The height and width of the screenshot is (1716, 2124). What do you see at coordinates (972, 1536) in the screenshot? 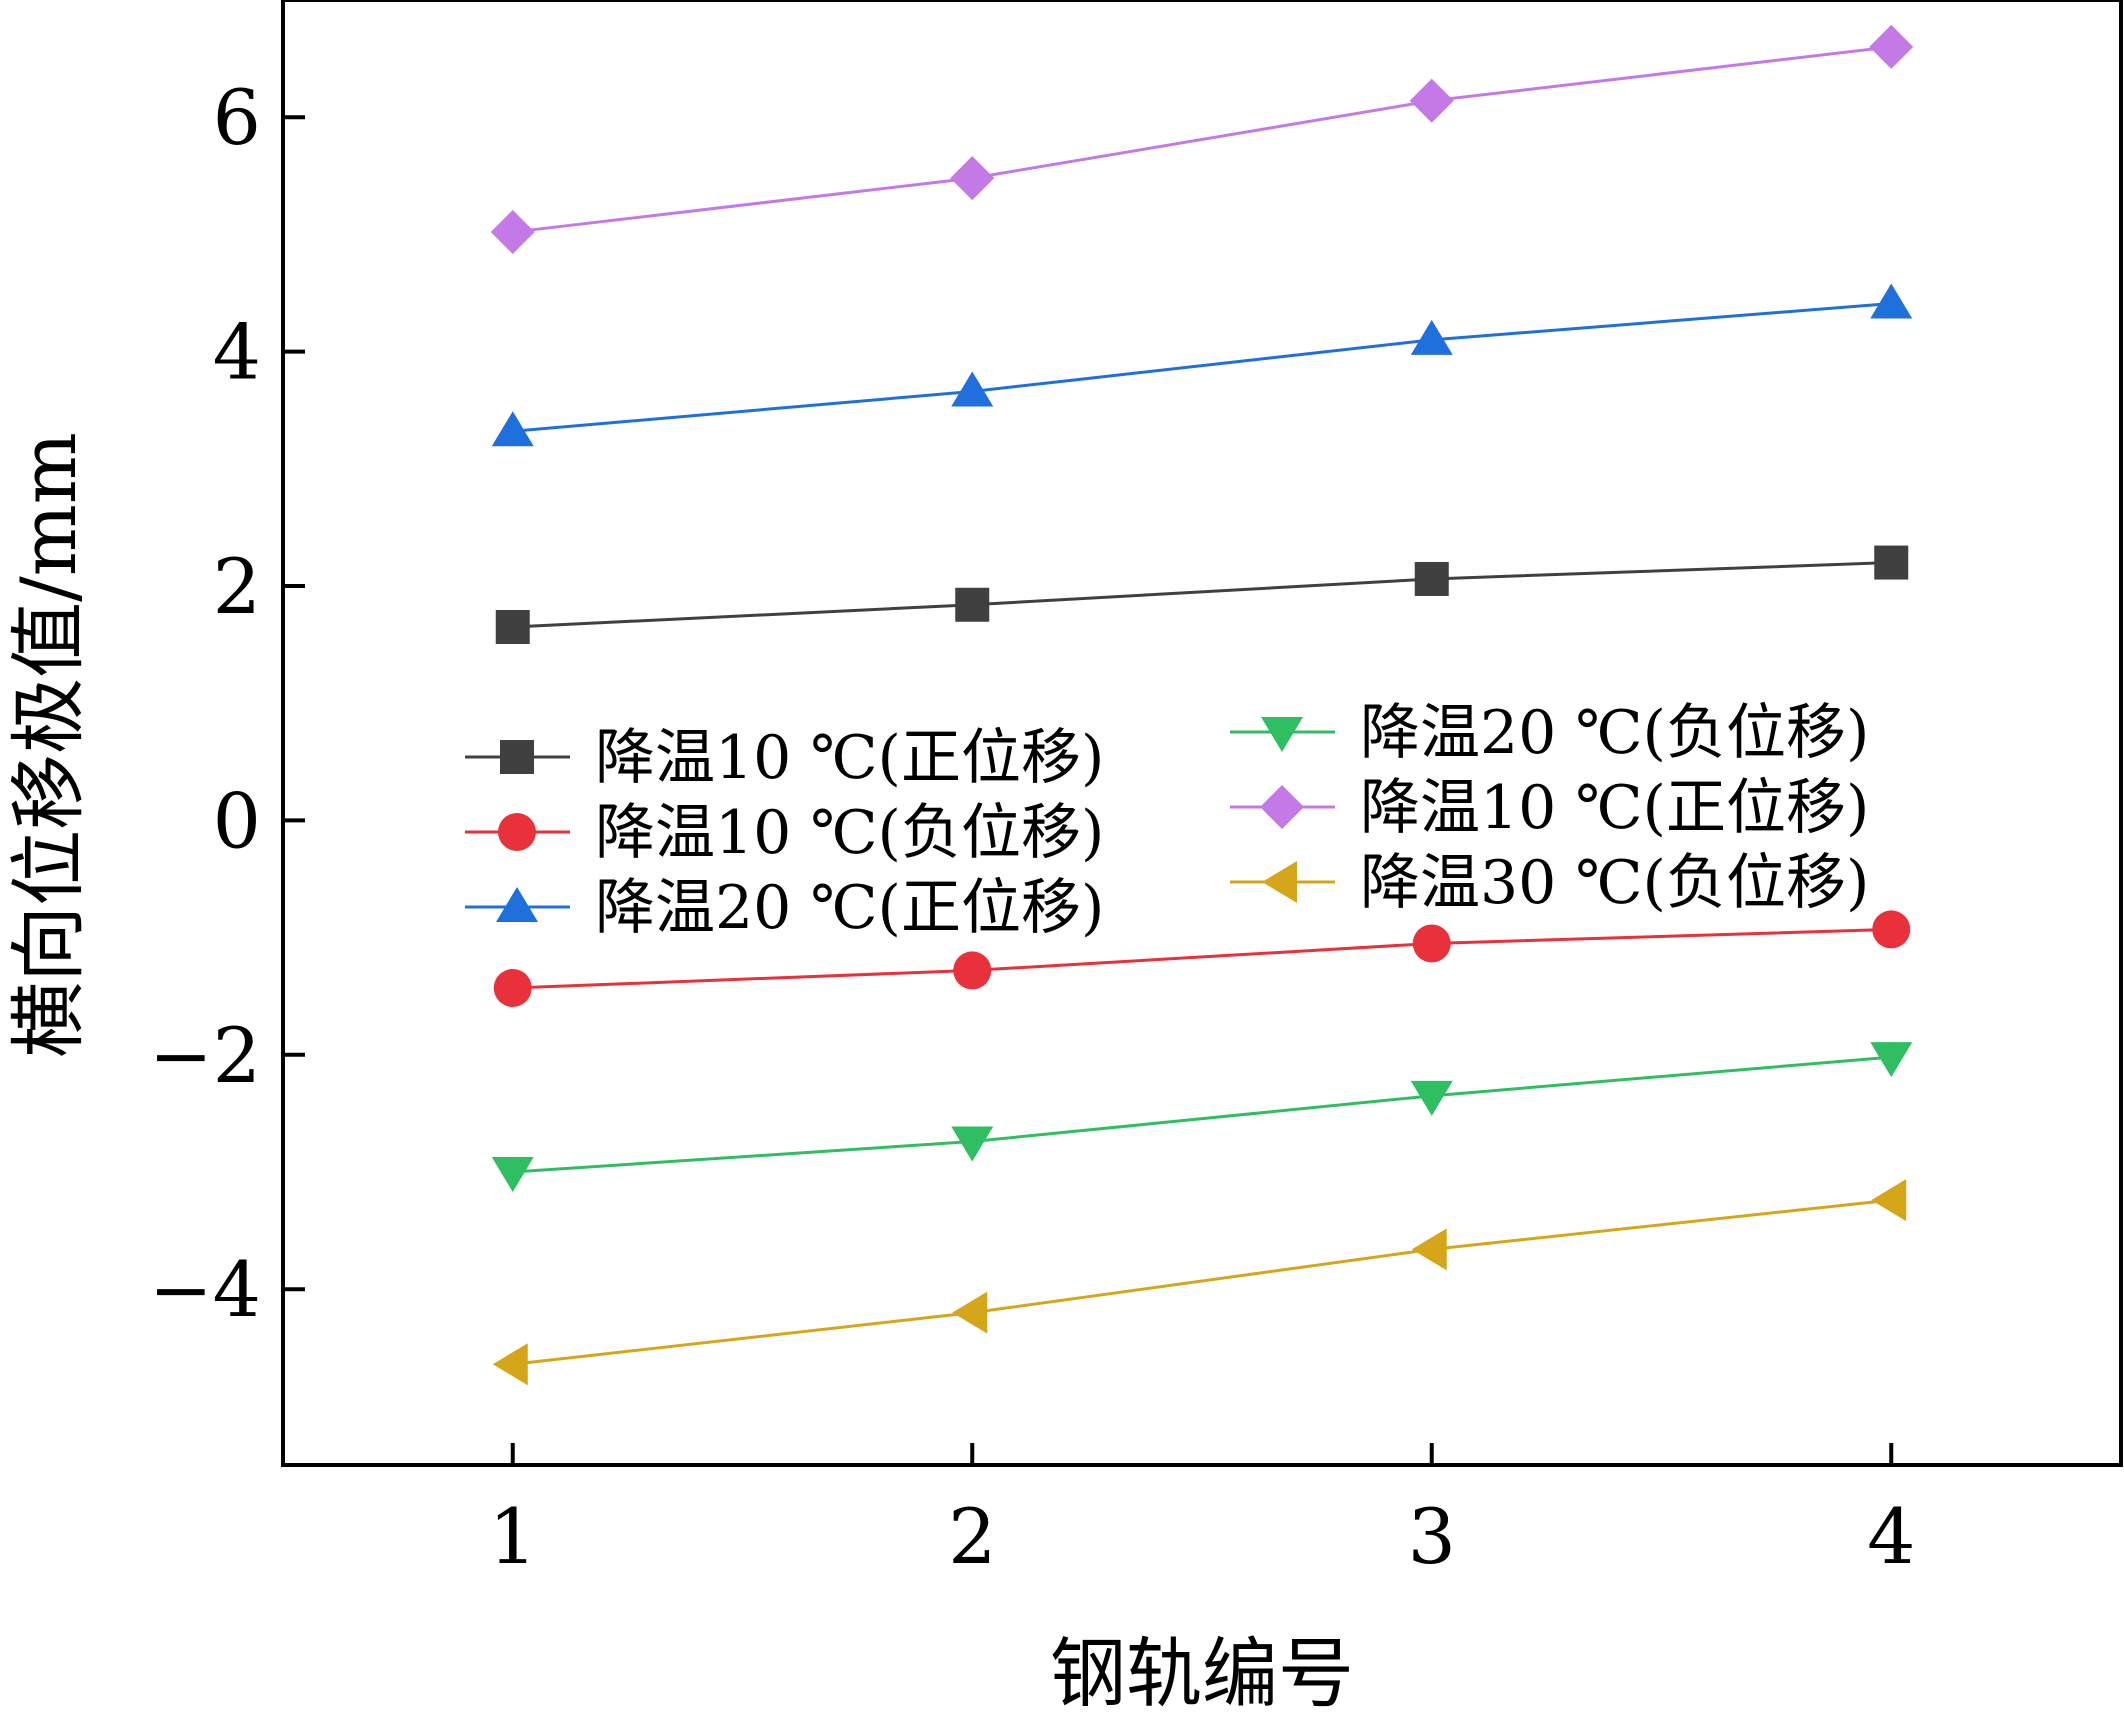
I see `x-tick-label: 2` at bounding box center [972, 1536].